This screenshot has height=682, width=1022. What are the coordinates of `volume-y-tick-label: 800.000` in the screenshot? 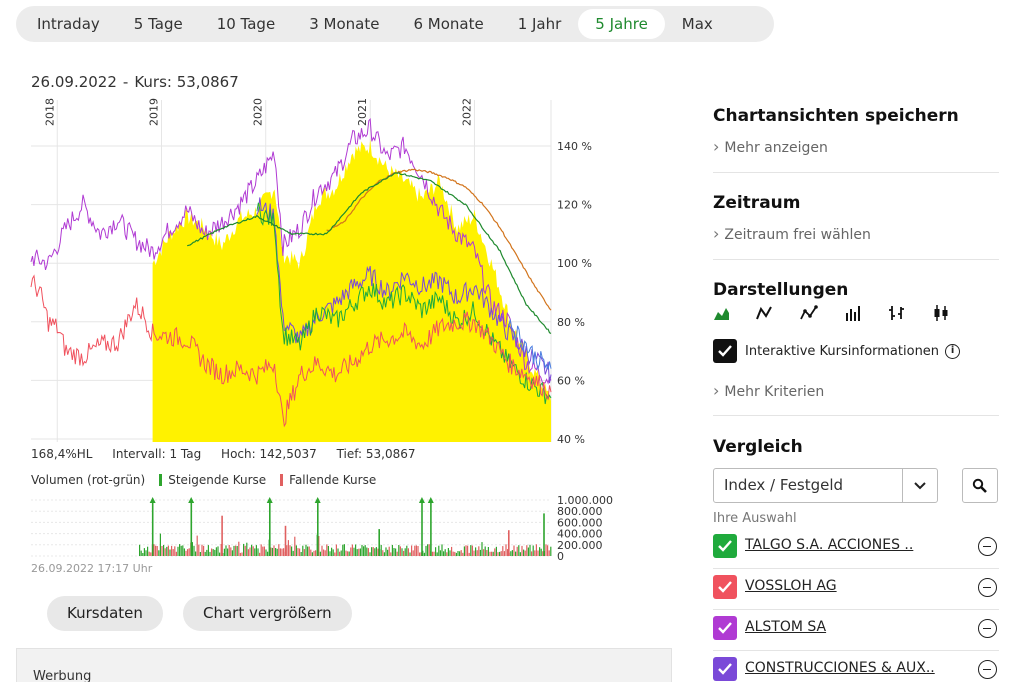 It's located at (580, 511).